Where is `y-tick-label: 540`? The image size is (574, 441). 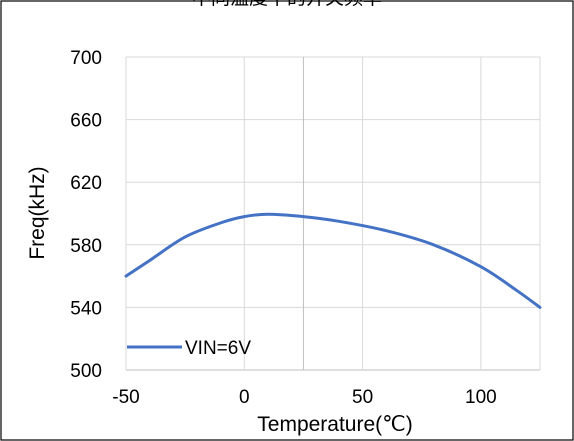 y-tick-label: 540 is located at coordinates (86, 308).